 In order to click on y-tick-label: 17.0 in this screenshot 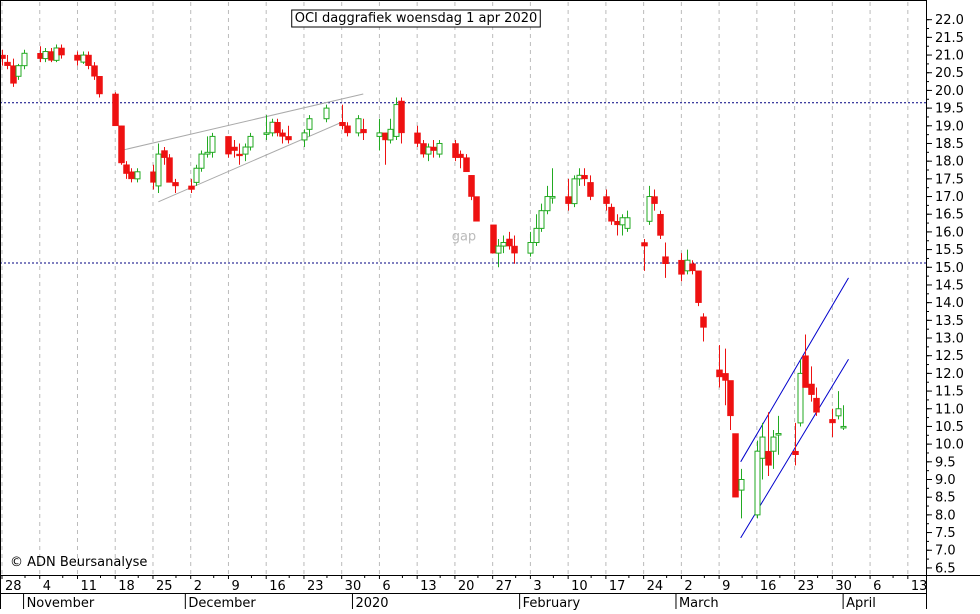, I will do `click(949, 197)`.